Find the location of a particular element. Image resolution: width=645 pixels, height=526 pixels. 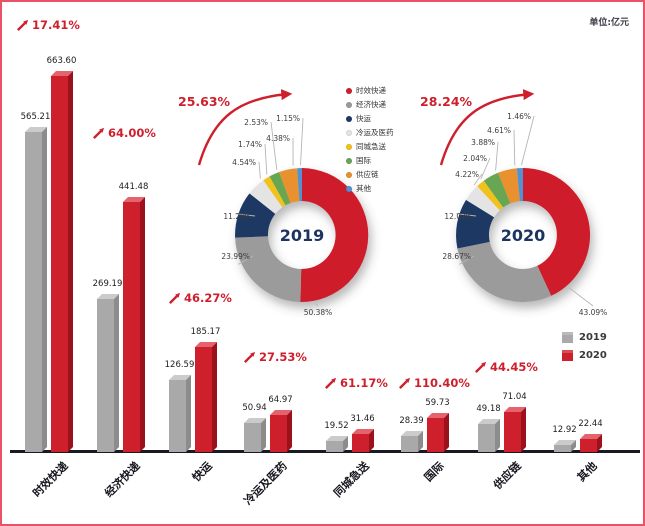

value-label-2020-7: 71.04 is located at coordinates (514, 397).